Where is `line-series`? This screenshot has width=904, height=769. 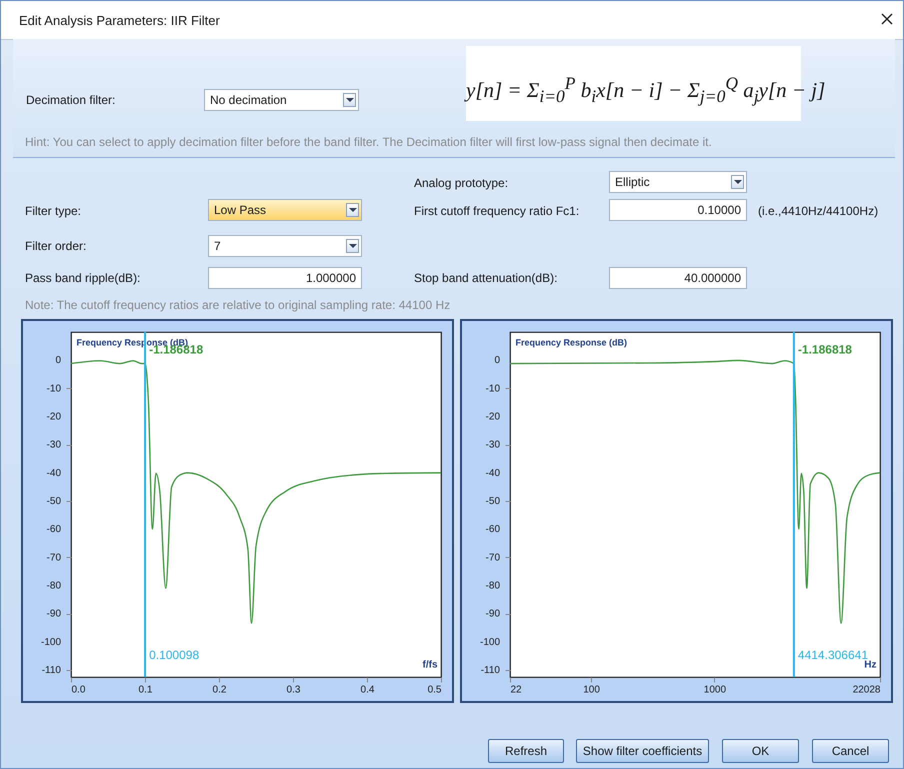
line-series is located at coordinates (256, 492).